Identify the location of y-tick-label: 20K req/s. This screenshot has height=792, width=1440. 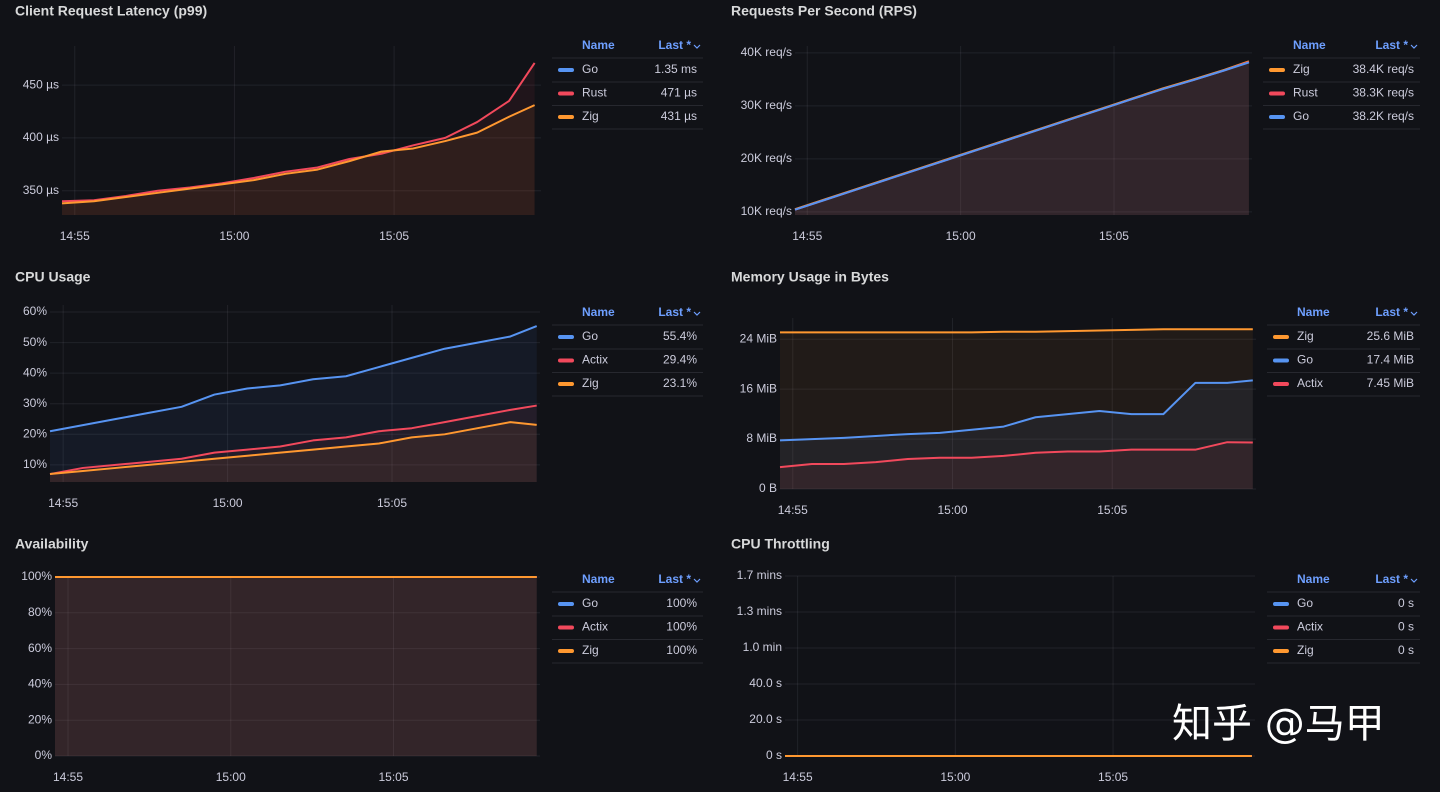
(766, 158).